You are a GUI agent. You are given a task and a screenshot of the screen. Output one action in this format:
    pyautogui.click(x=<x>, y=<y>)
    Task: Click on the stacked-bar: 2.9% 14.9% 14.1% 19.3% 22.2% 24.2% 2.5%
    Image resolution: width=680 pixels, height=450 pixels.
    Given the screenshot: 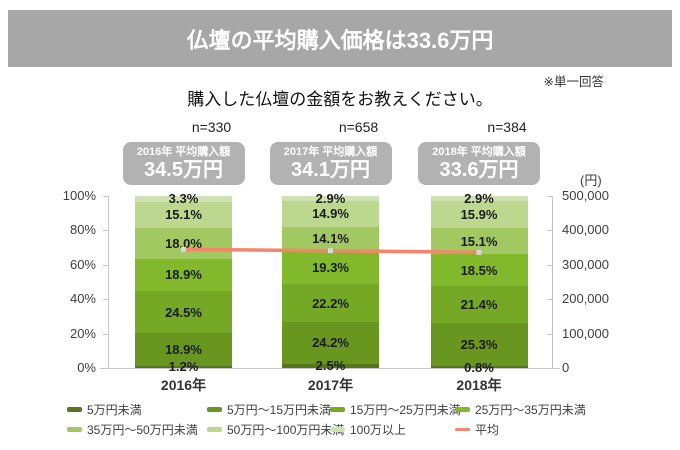 What is the action you would take?
    pyautogui.click(x=330, y=282)
    